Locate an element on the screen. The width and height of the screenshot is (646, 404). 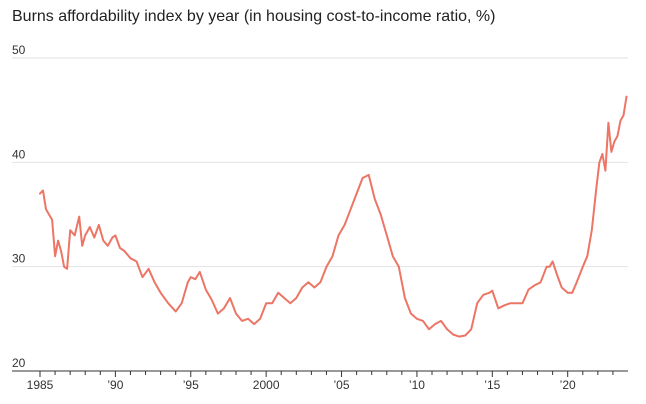
x-tick-label-1995: ’95 is located at coordinates (191, 385).